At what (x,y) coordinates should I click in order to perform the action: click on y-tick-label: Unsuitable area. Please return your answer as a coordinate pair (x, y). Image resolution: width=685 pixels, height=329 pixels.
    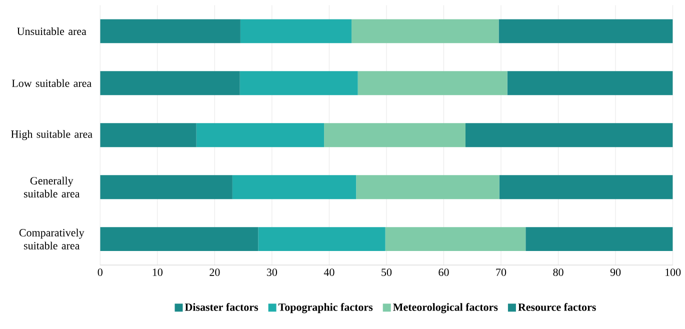
    Looking at the image, I should click on (51, 31).